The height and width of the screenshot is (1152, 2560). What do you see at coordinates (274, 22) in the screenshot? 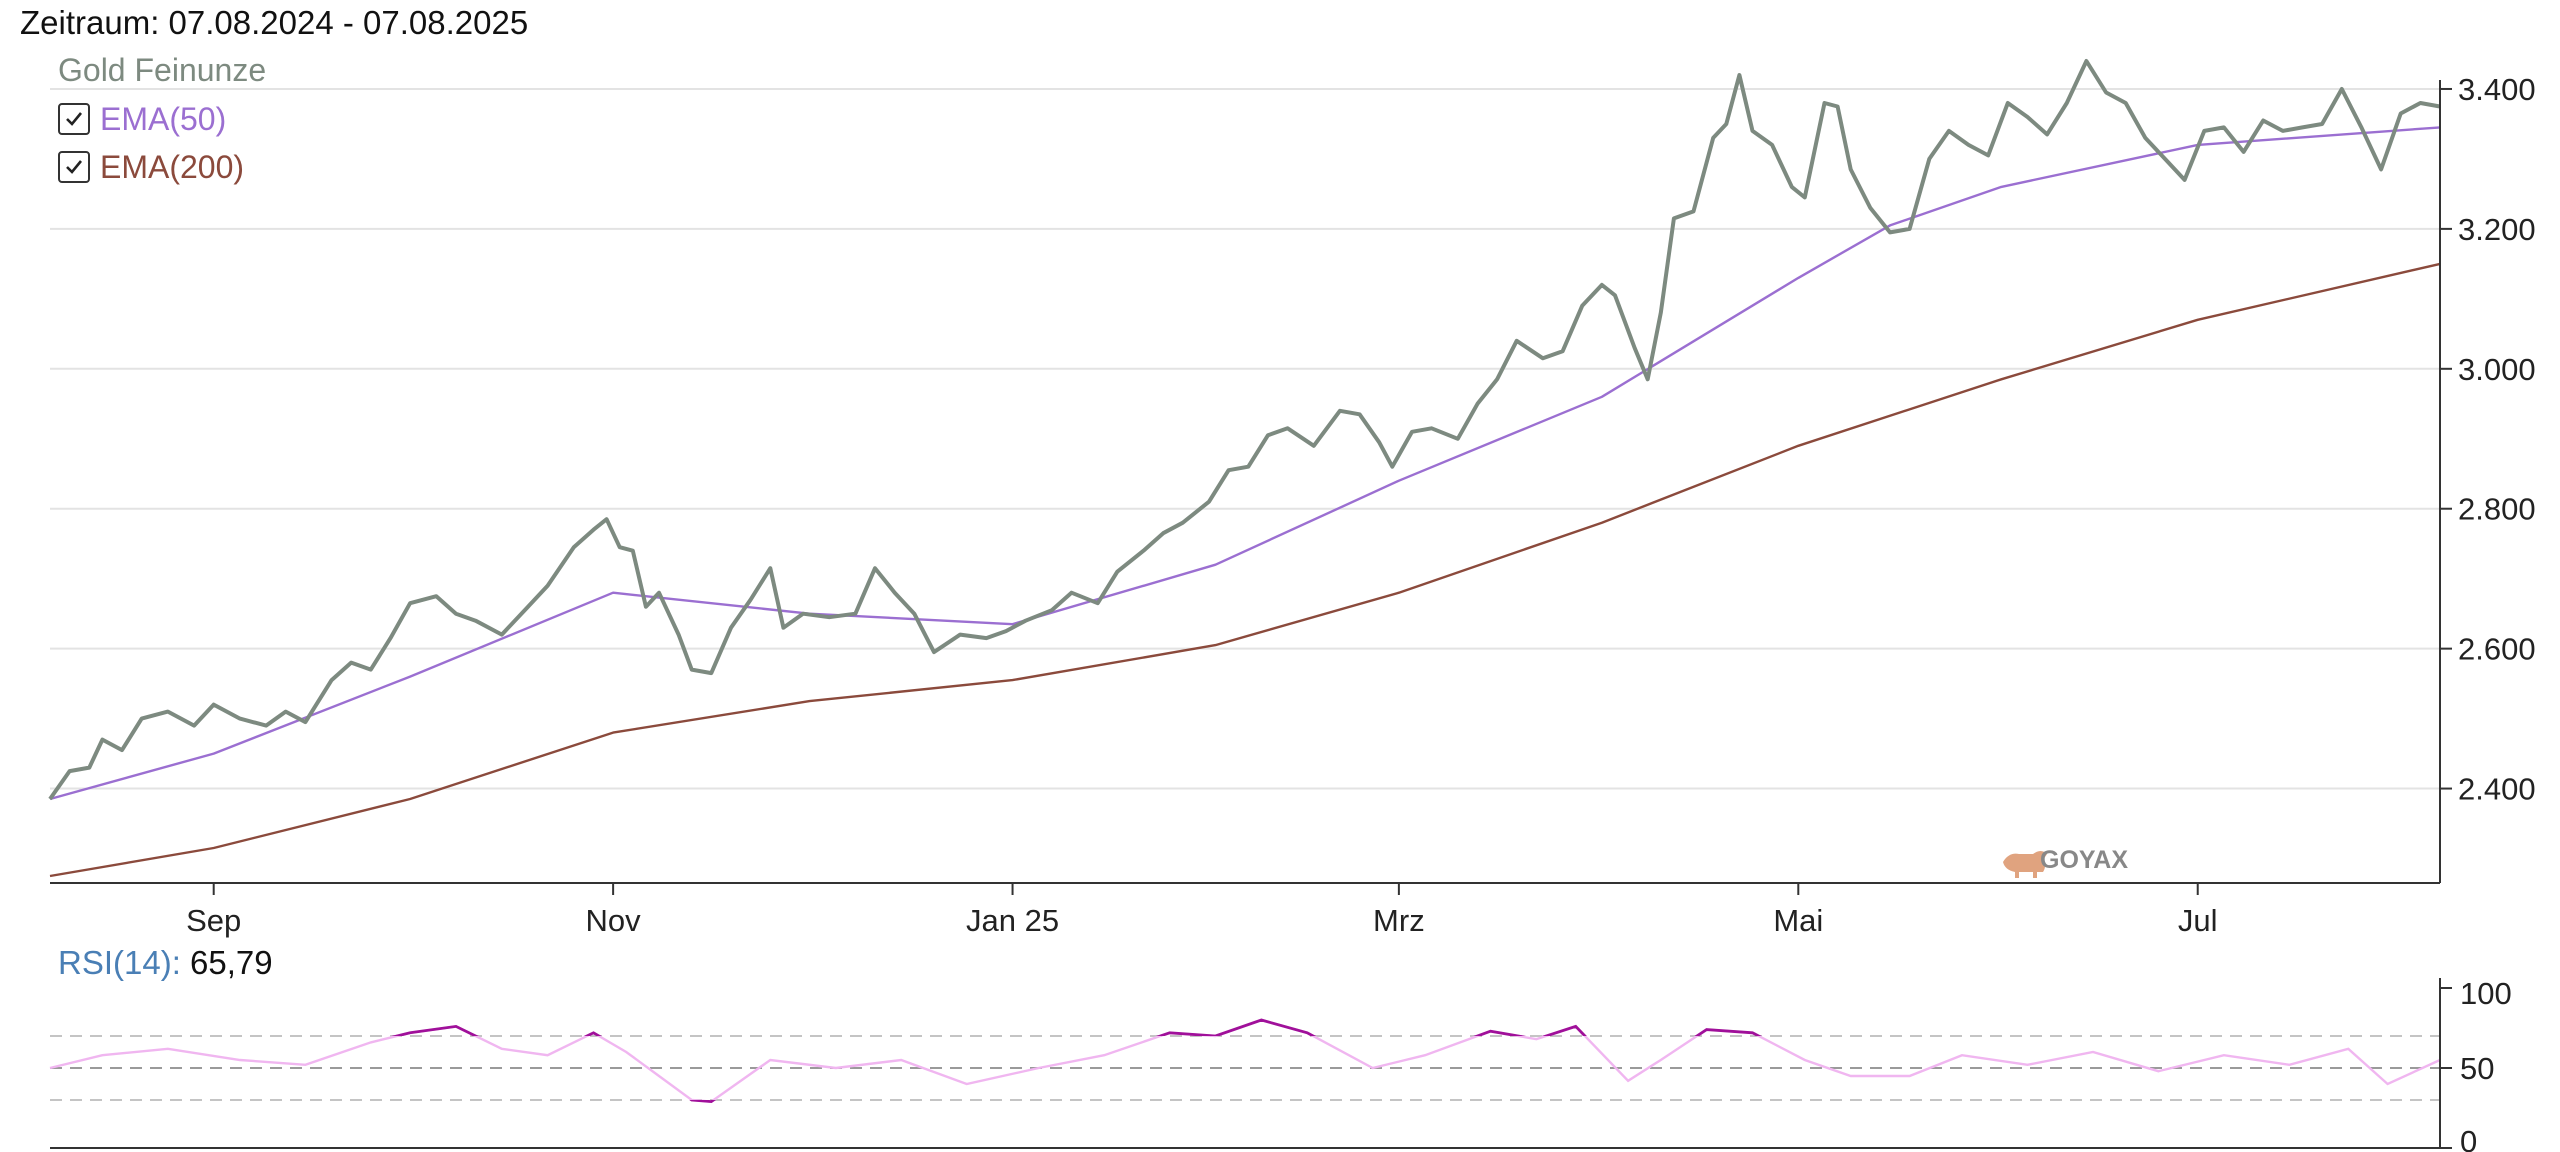
I see `period-label: Zeitraum: 07.08.2024 - 07.08.2025` at bounding box center [274, 22].